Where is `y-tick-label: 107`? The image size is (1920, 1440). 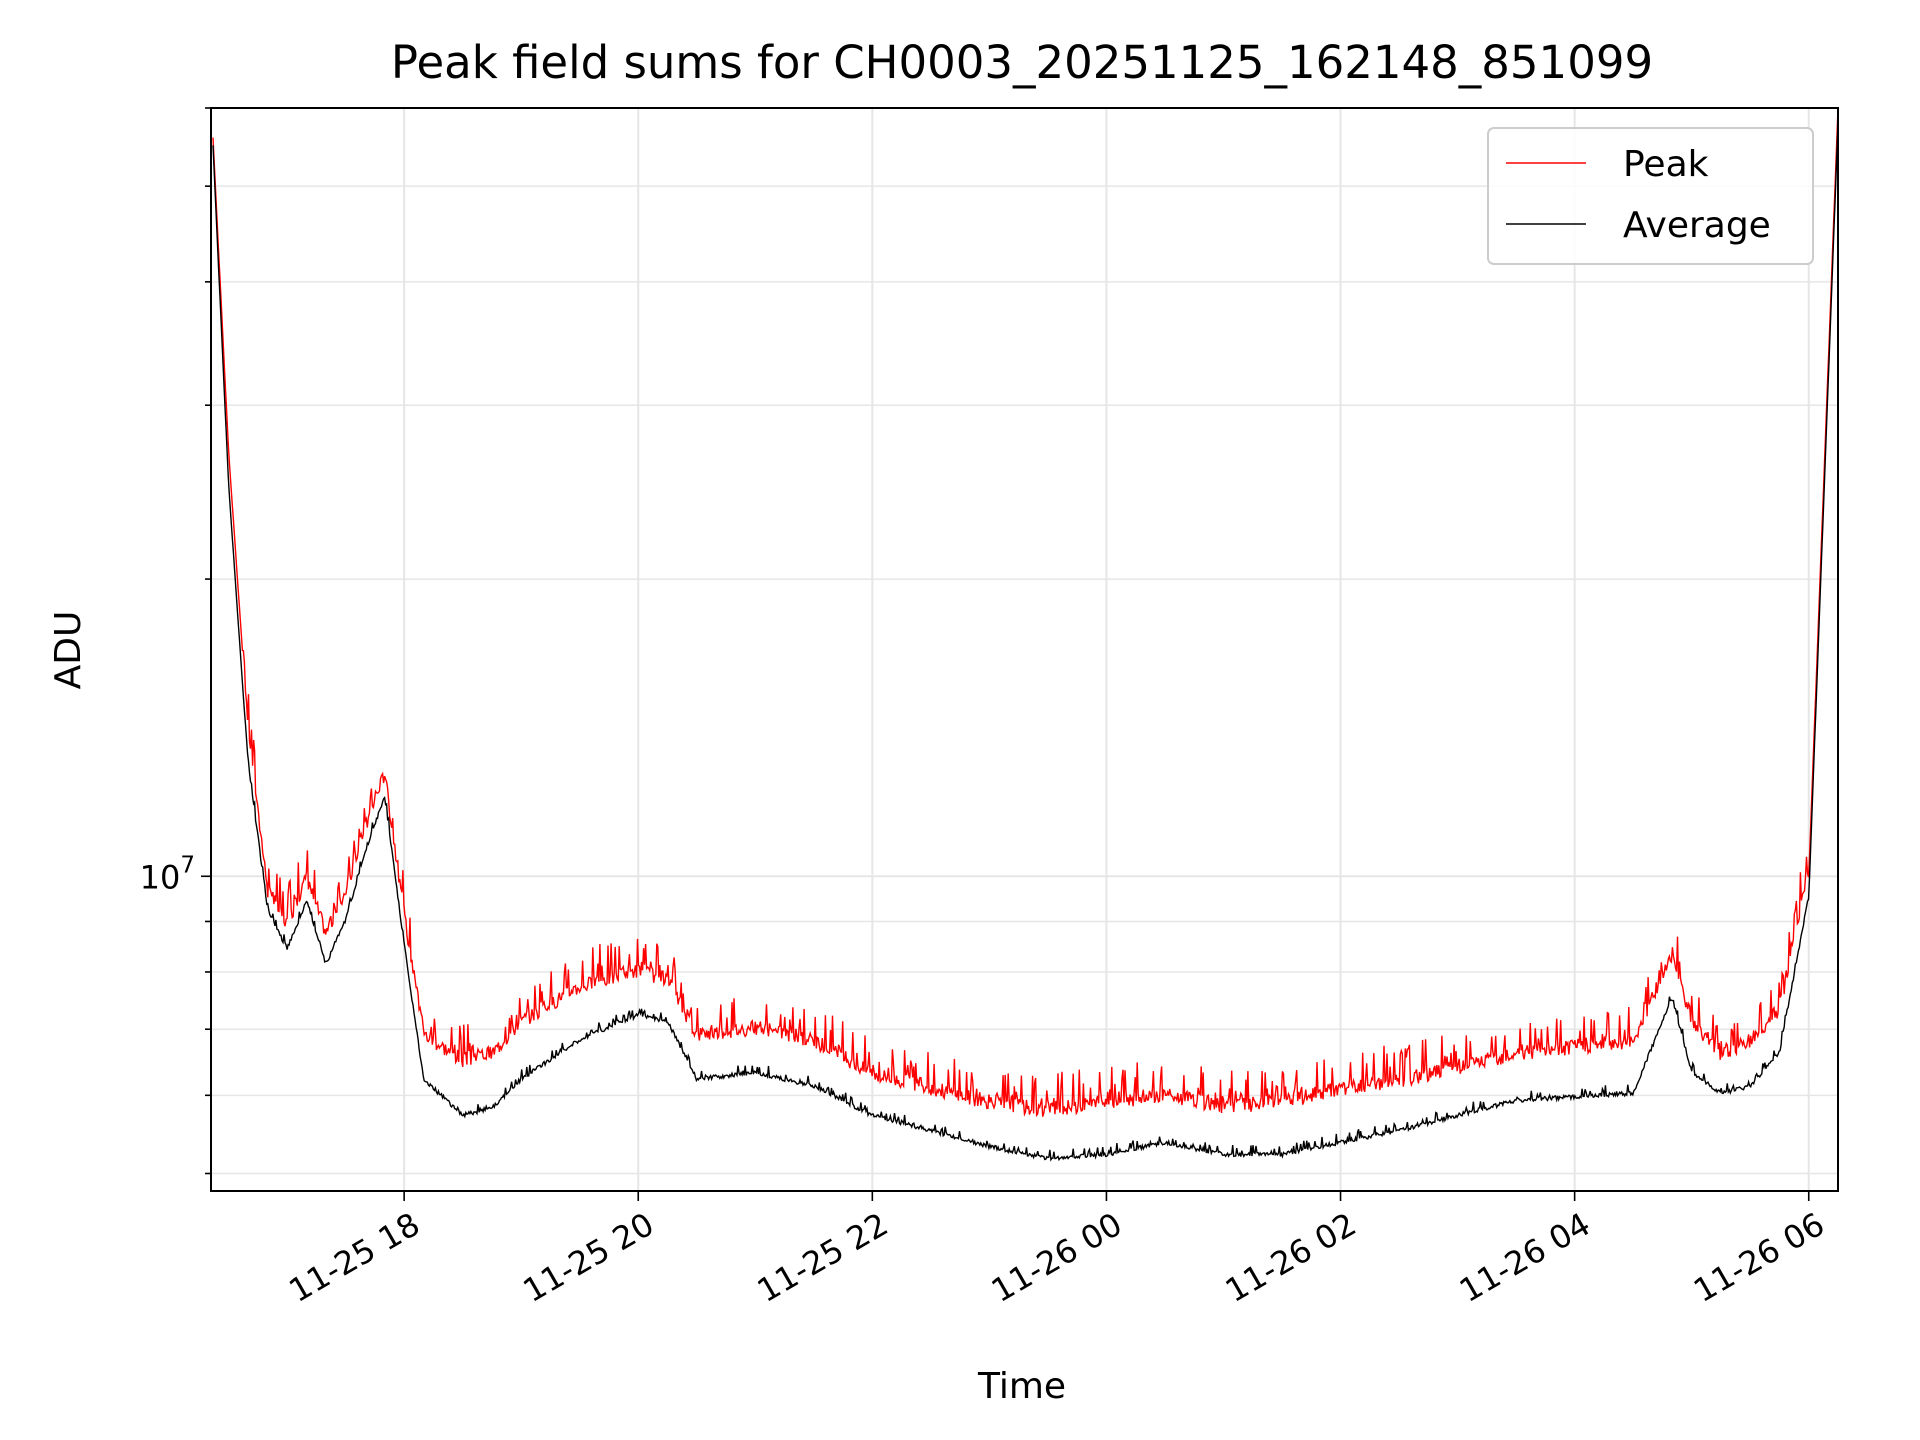
y-tick-label: 107 is located at coordinates (167, 874).